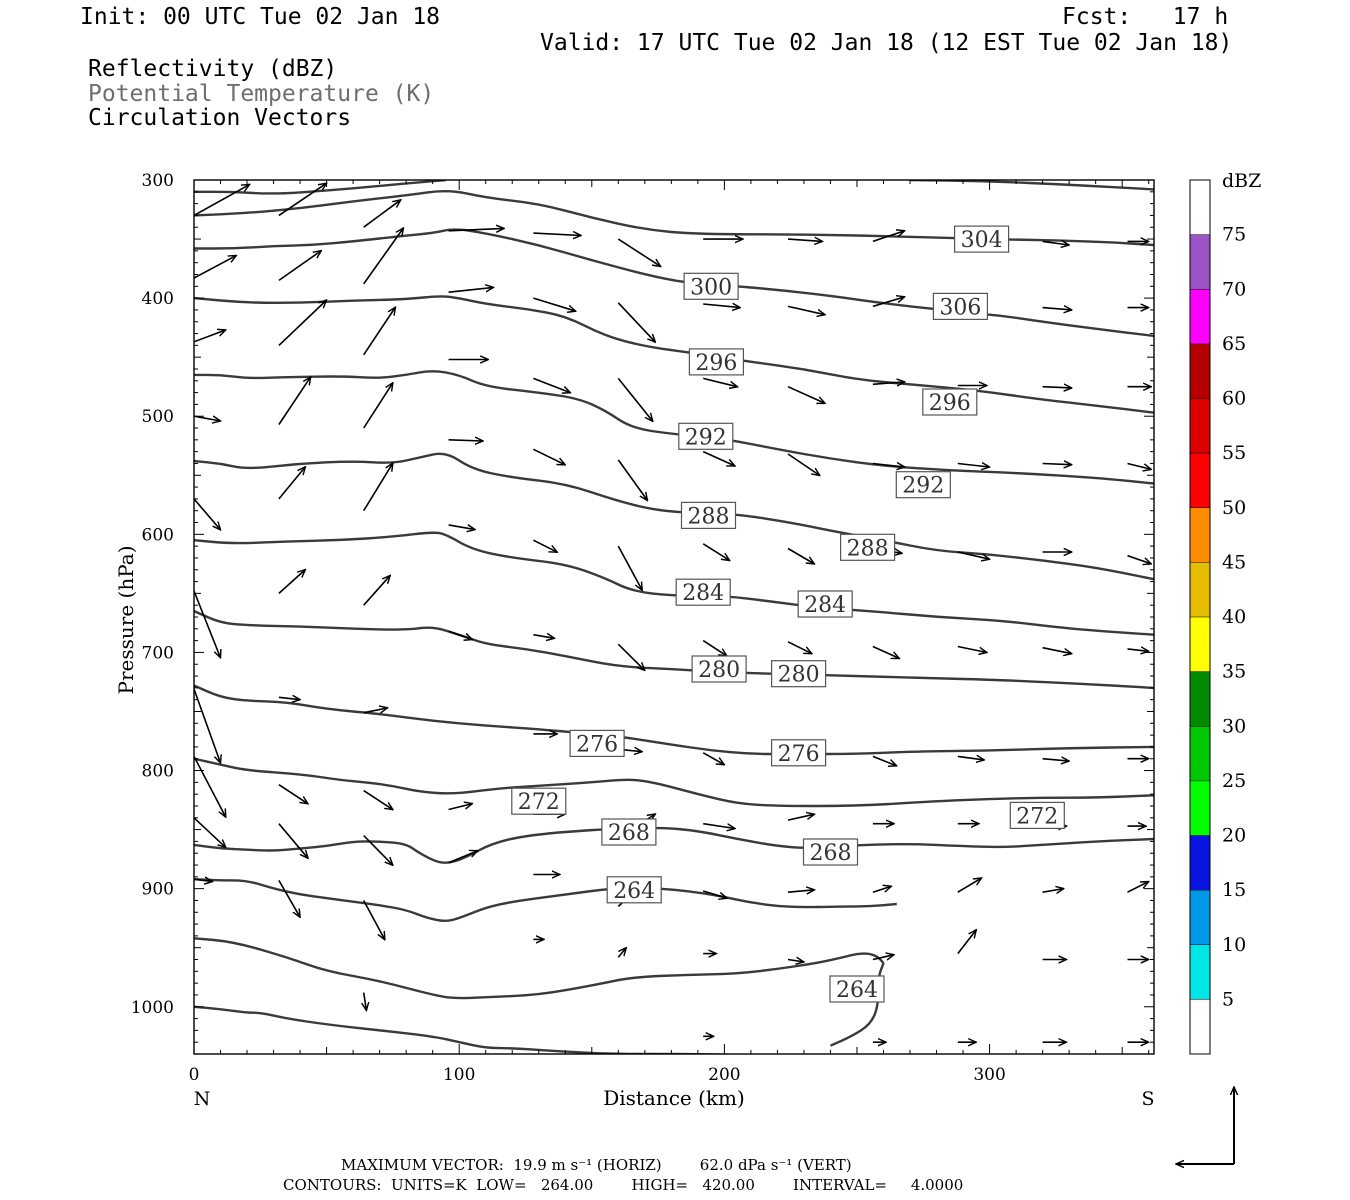  I want to click on contour-288-line, so click(674, 583).